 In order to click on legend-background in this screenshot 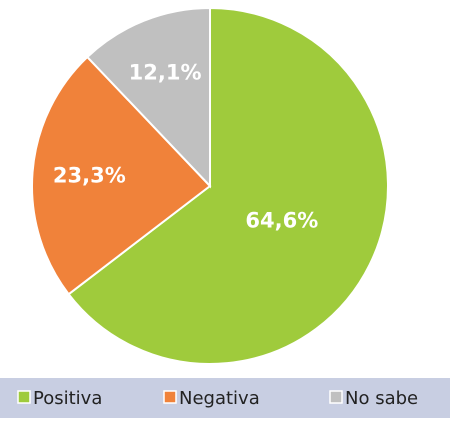, I will do `click(225, 398)`.